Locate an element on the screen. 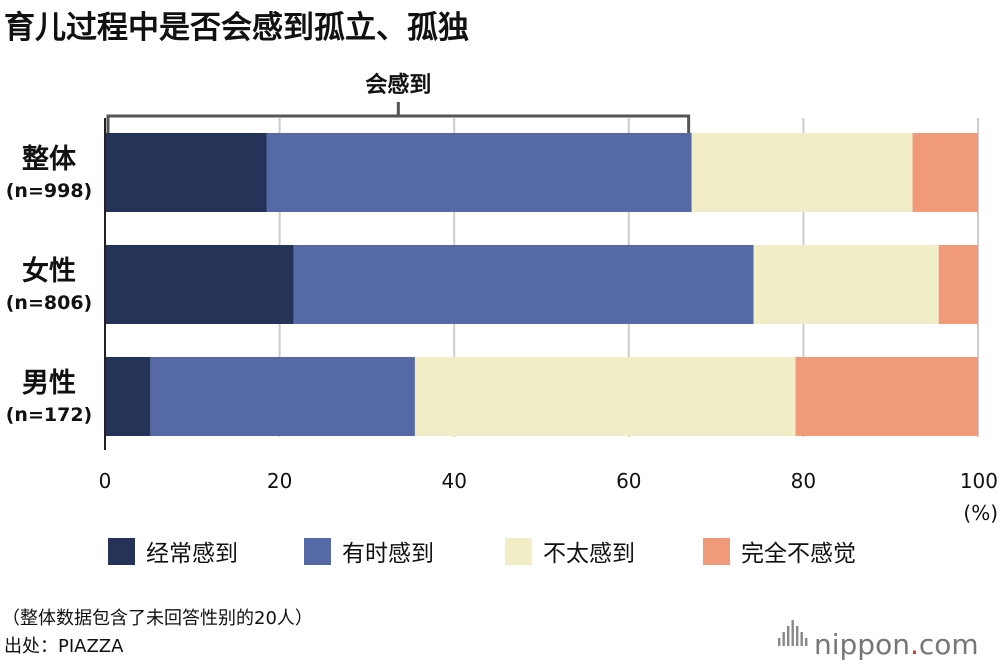 The image size is (1000, 668). bracket-label: 会感到 is located at coordinates (398, 85).